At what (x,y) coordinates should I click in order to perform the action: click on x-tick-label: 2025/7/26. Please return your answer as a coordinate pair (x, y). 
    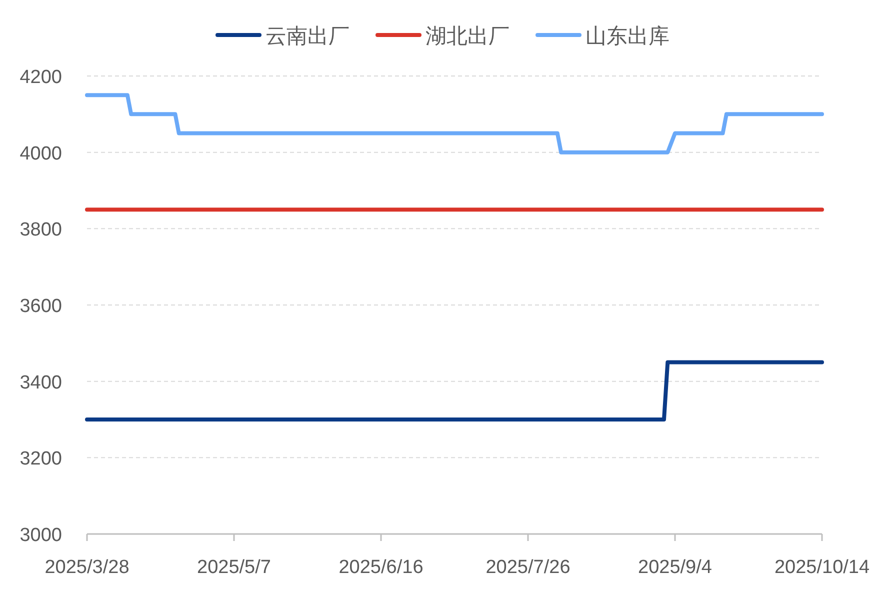
    Looking at the image, I should click on (528, 567).